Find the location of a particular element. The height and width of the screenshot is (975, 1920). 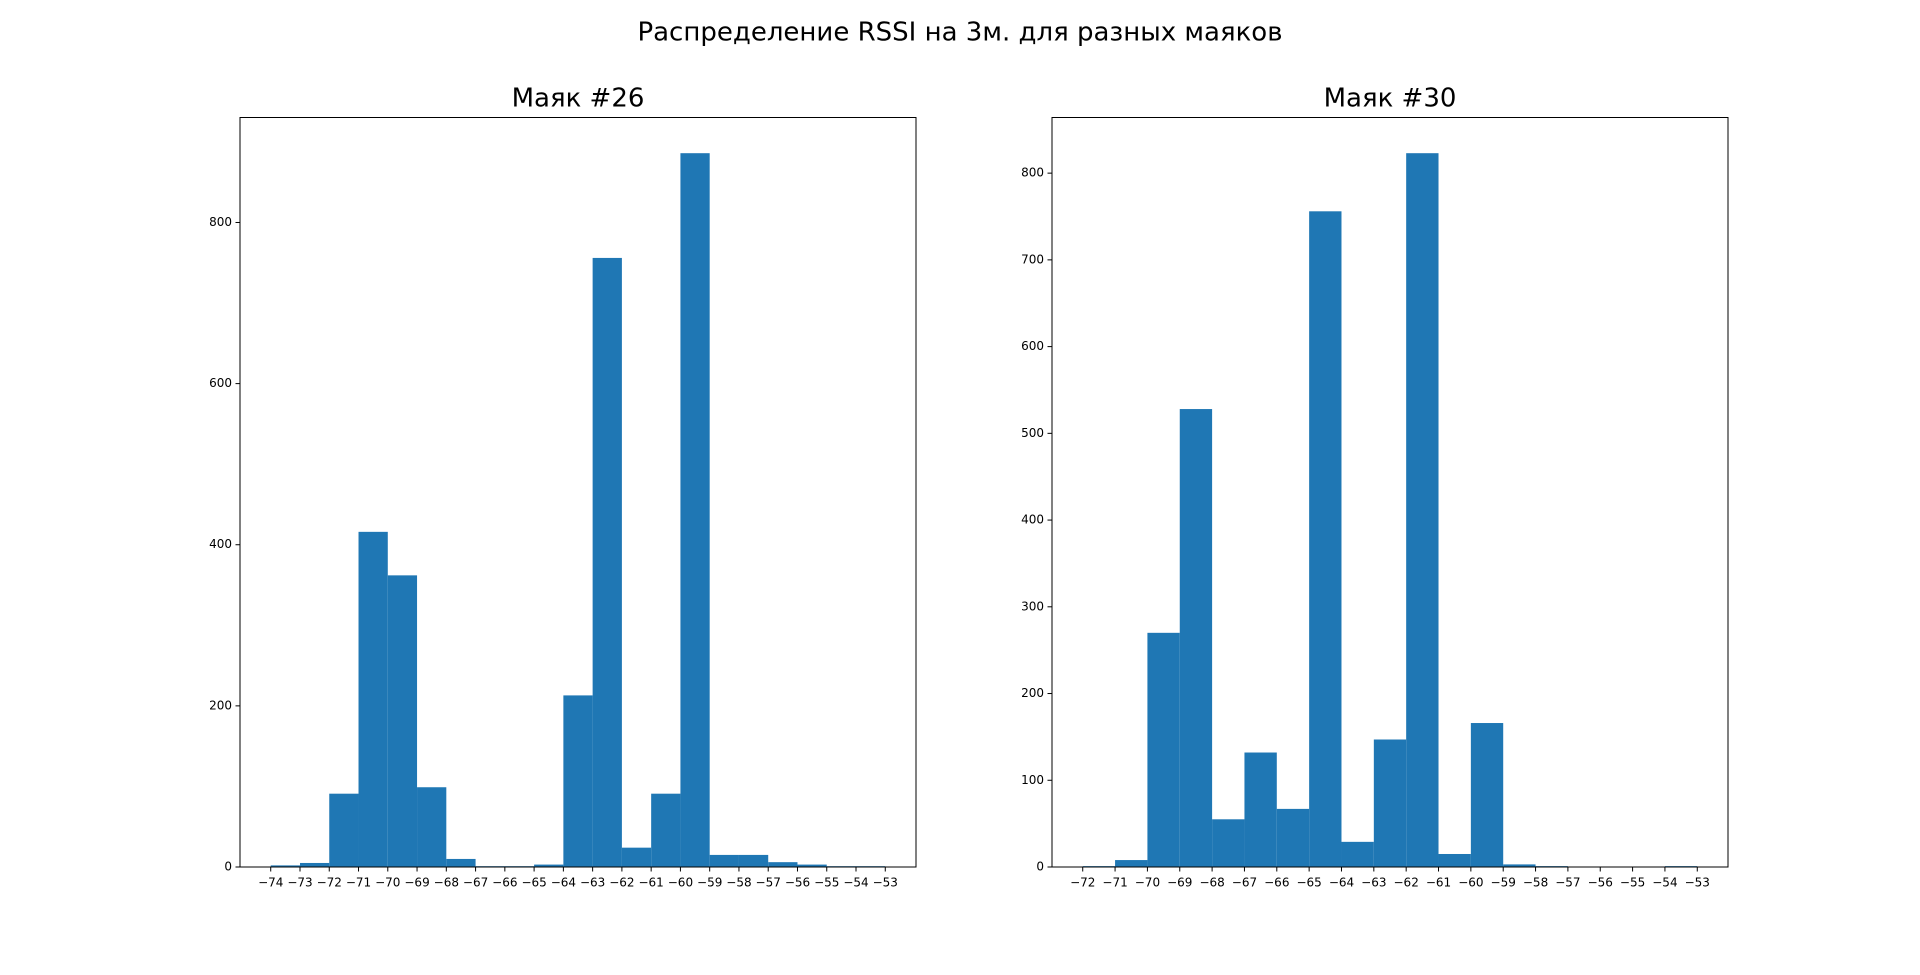

x-tick-label: −74 is located at coordinates (270, 883).